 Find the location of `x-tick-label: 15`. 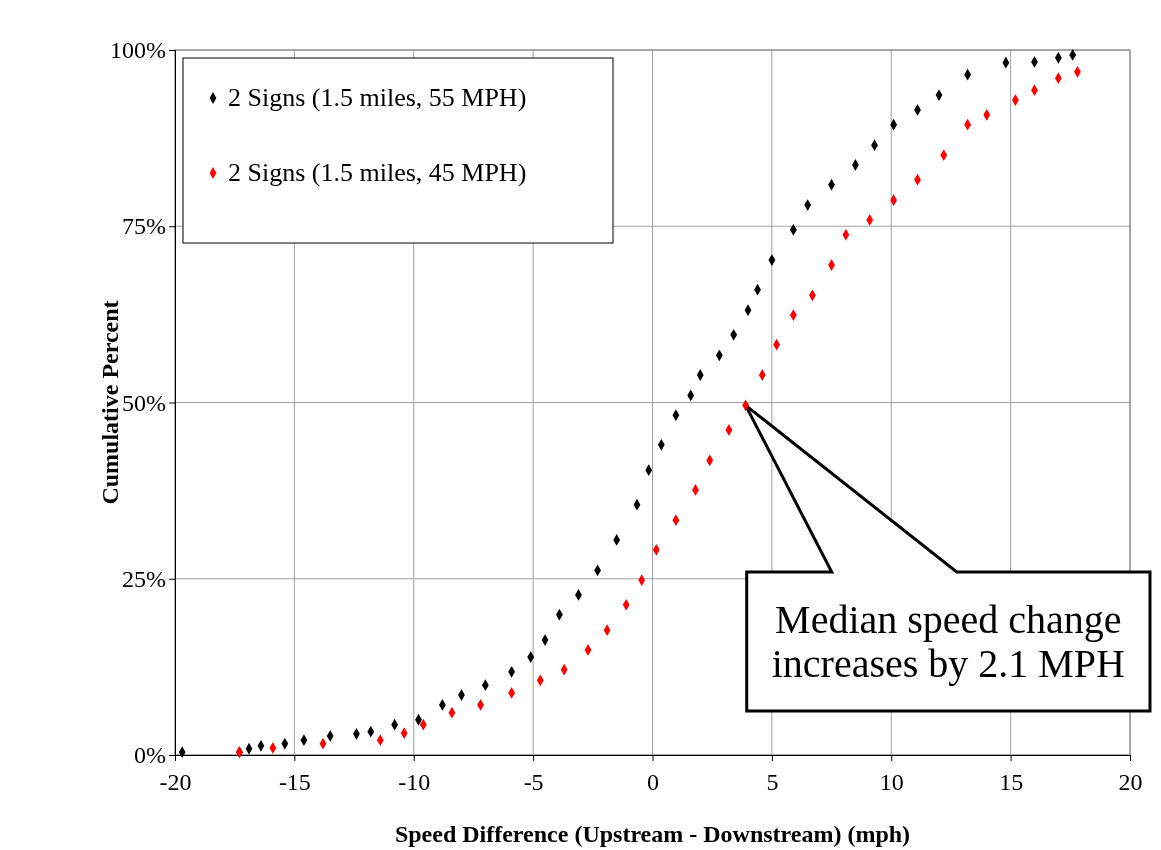

x-tick-label: 15 is located at coordinates (1011, 782).